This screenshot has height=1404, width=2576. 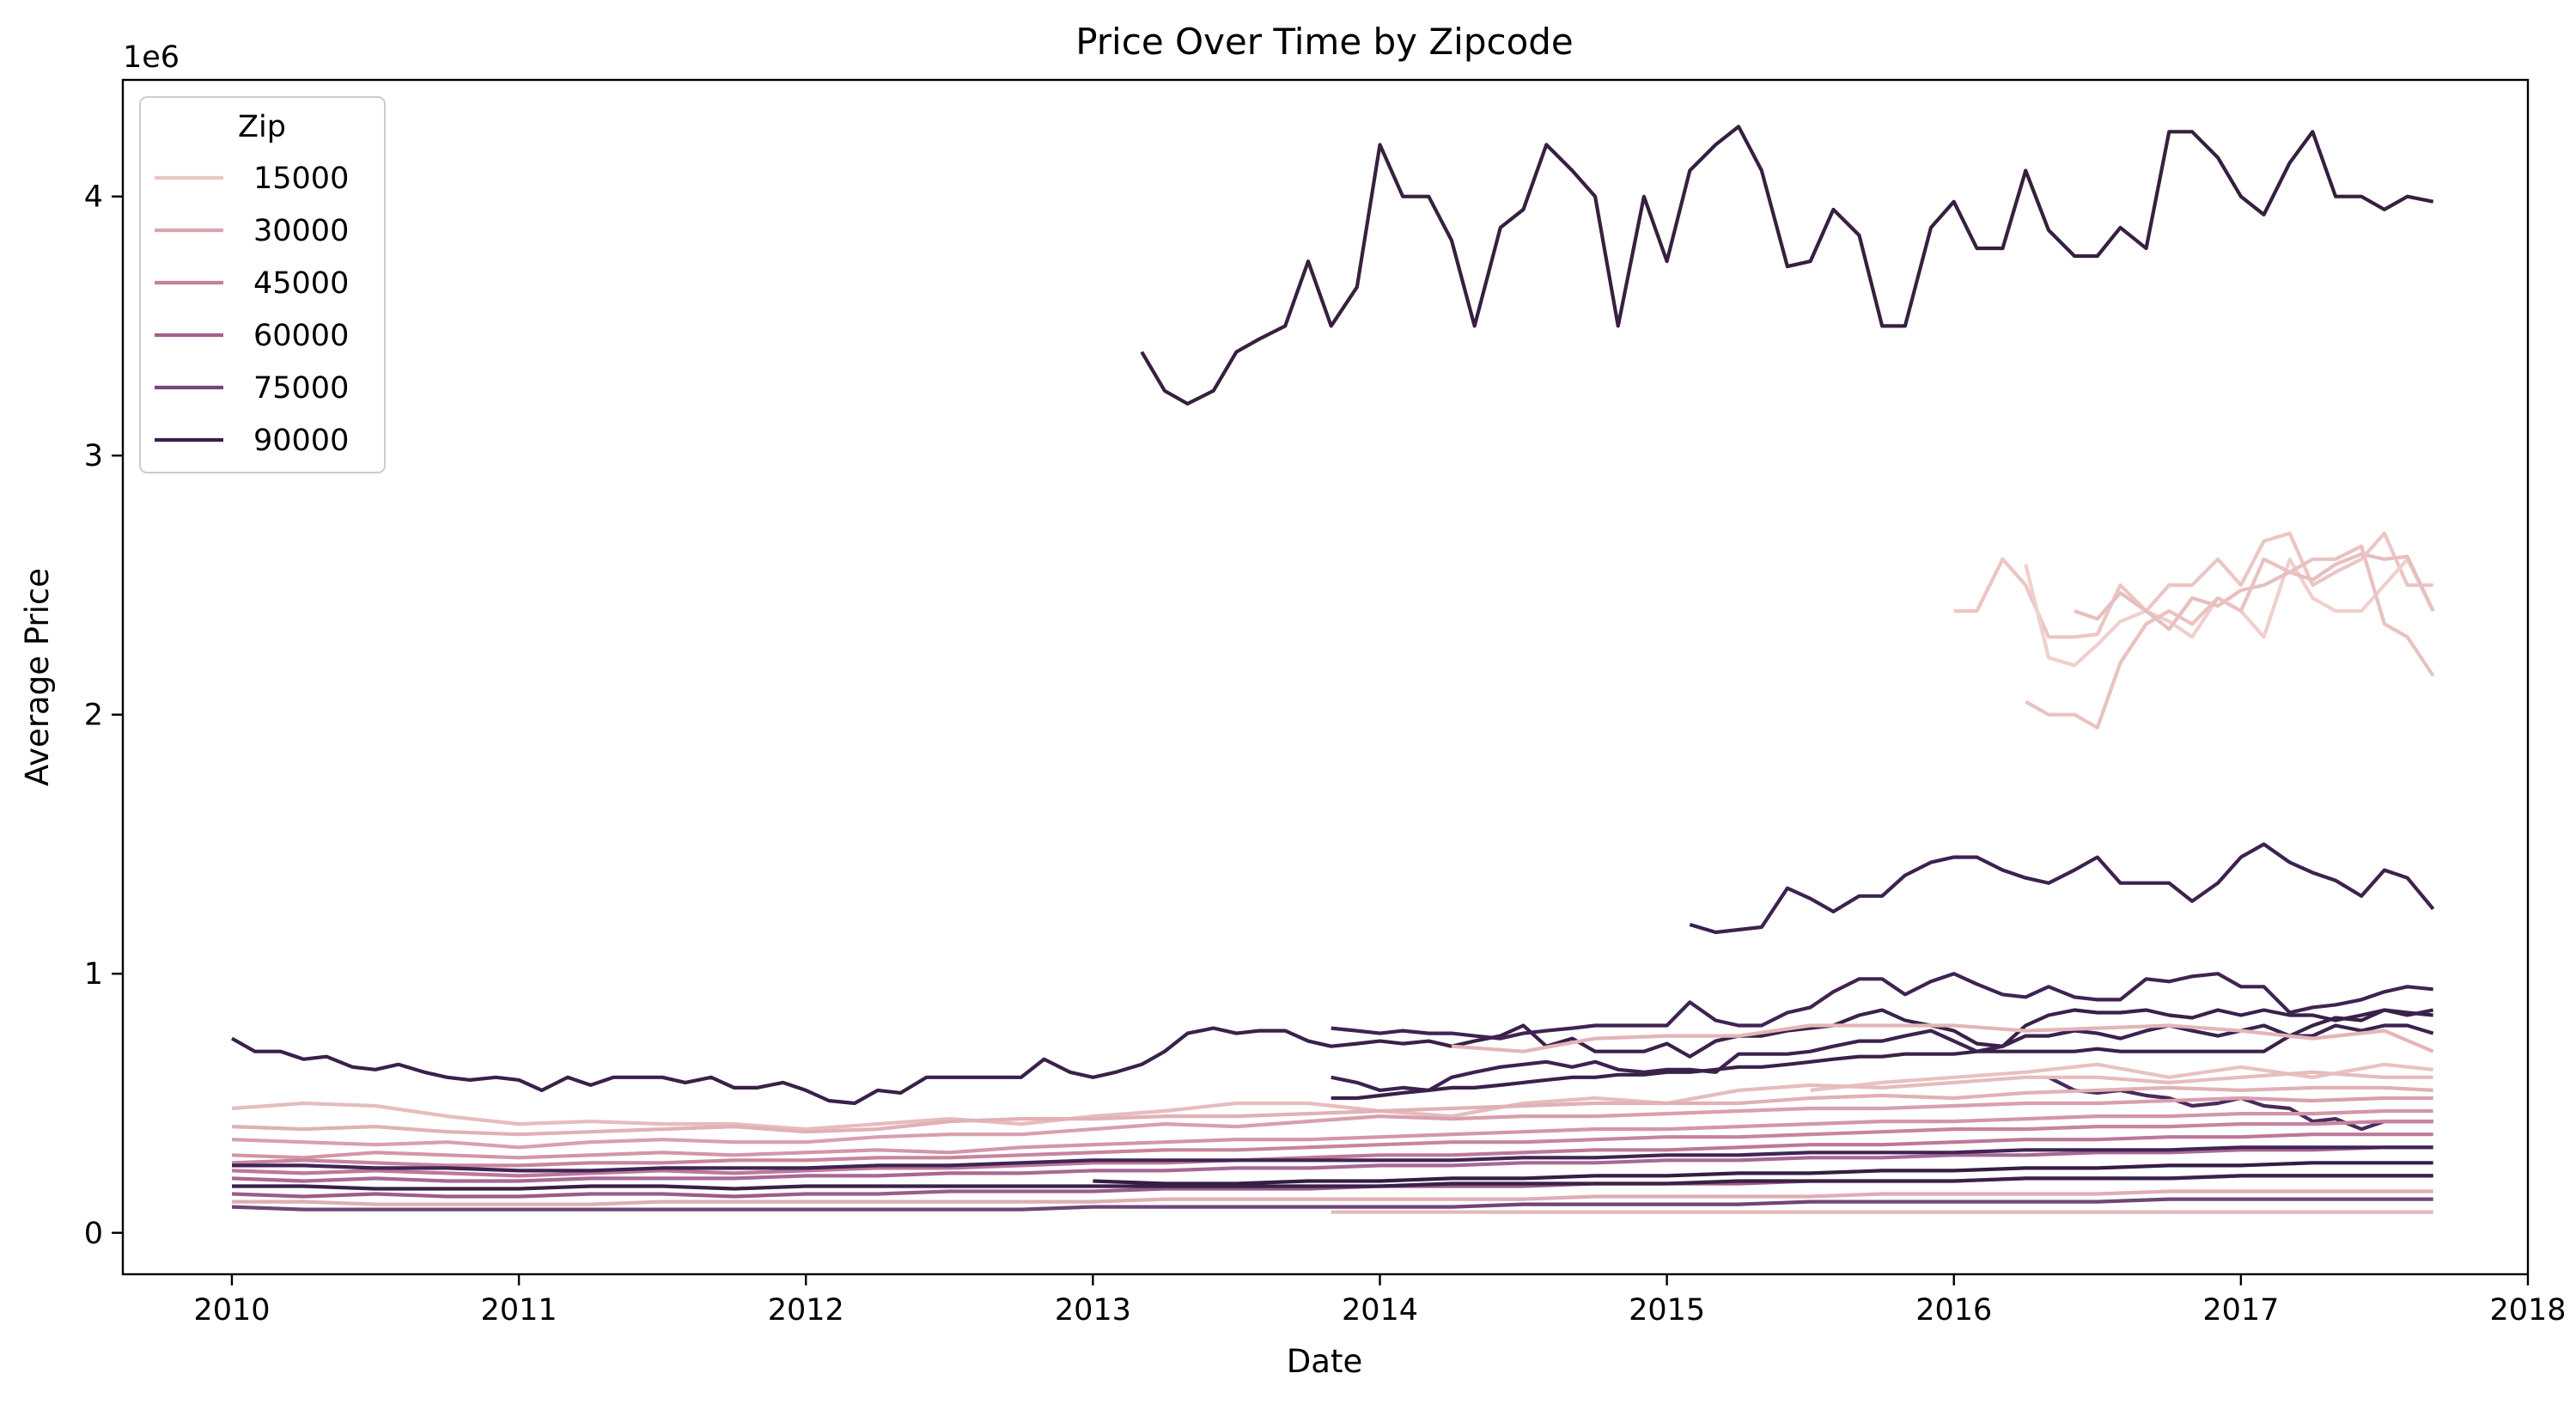 I want to click on x-tick-label: 2015, so click(x=1667, y=1310).